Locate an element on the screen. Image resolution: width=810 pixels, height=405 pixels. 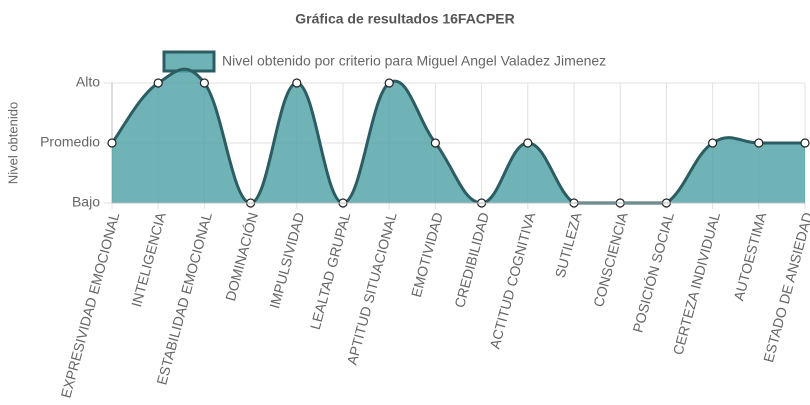
chart-title: Gráfica de resultados 16FACPER is located at coordinates (404, 19).